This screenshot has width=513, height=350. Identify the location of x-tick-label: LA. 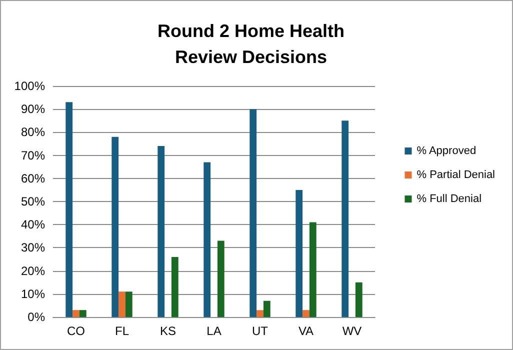
(214, 331).